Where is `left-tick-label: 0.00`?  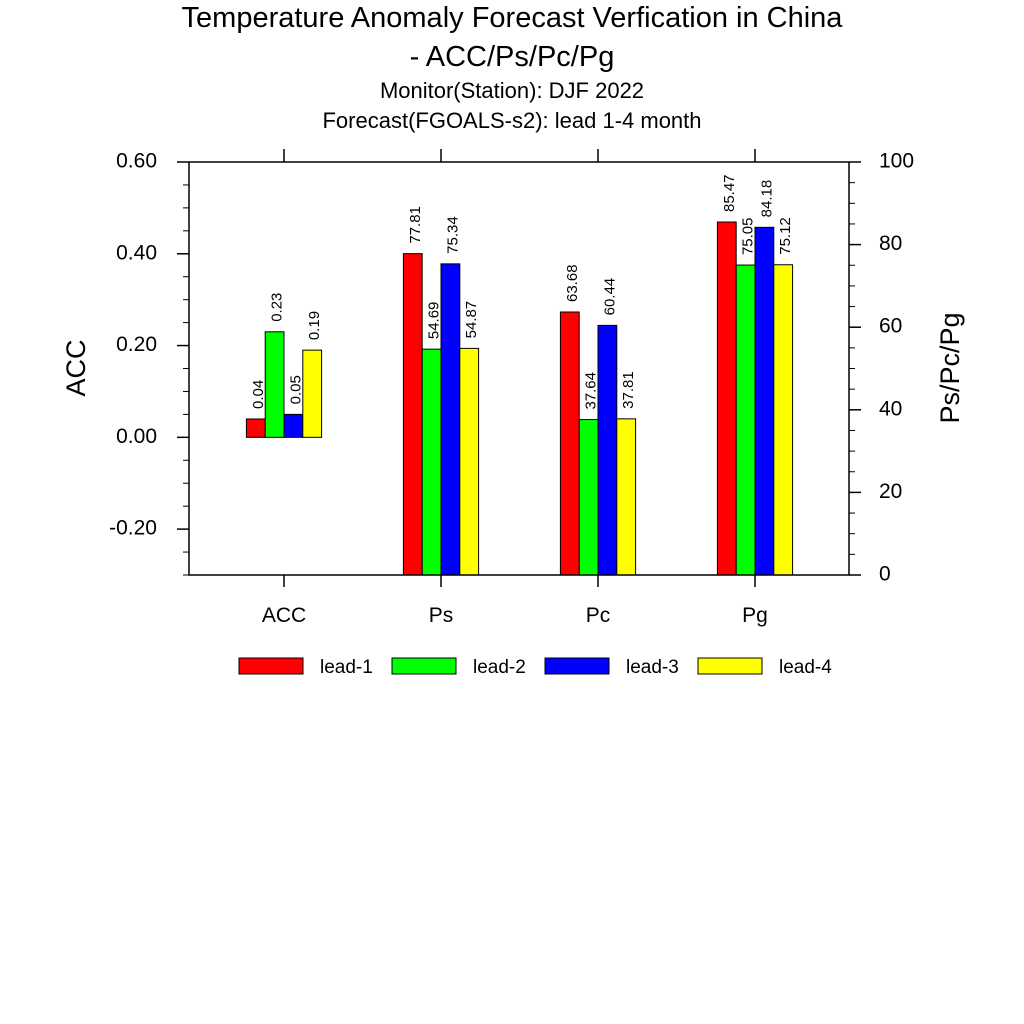
left-tick-label: 0.00 is located at coordinates (136, 436).